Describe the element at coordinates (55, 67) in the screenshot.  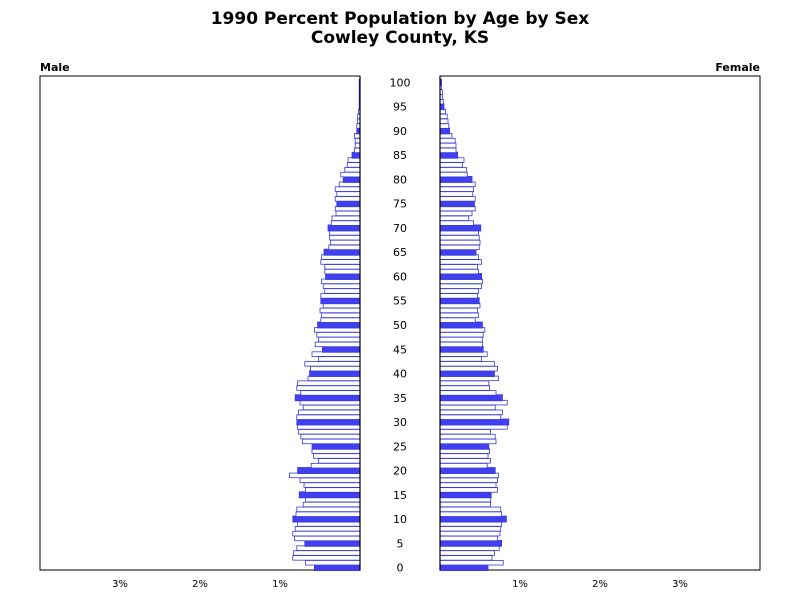
I see `male-side-label: Male` at that location.